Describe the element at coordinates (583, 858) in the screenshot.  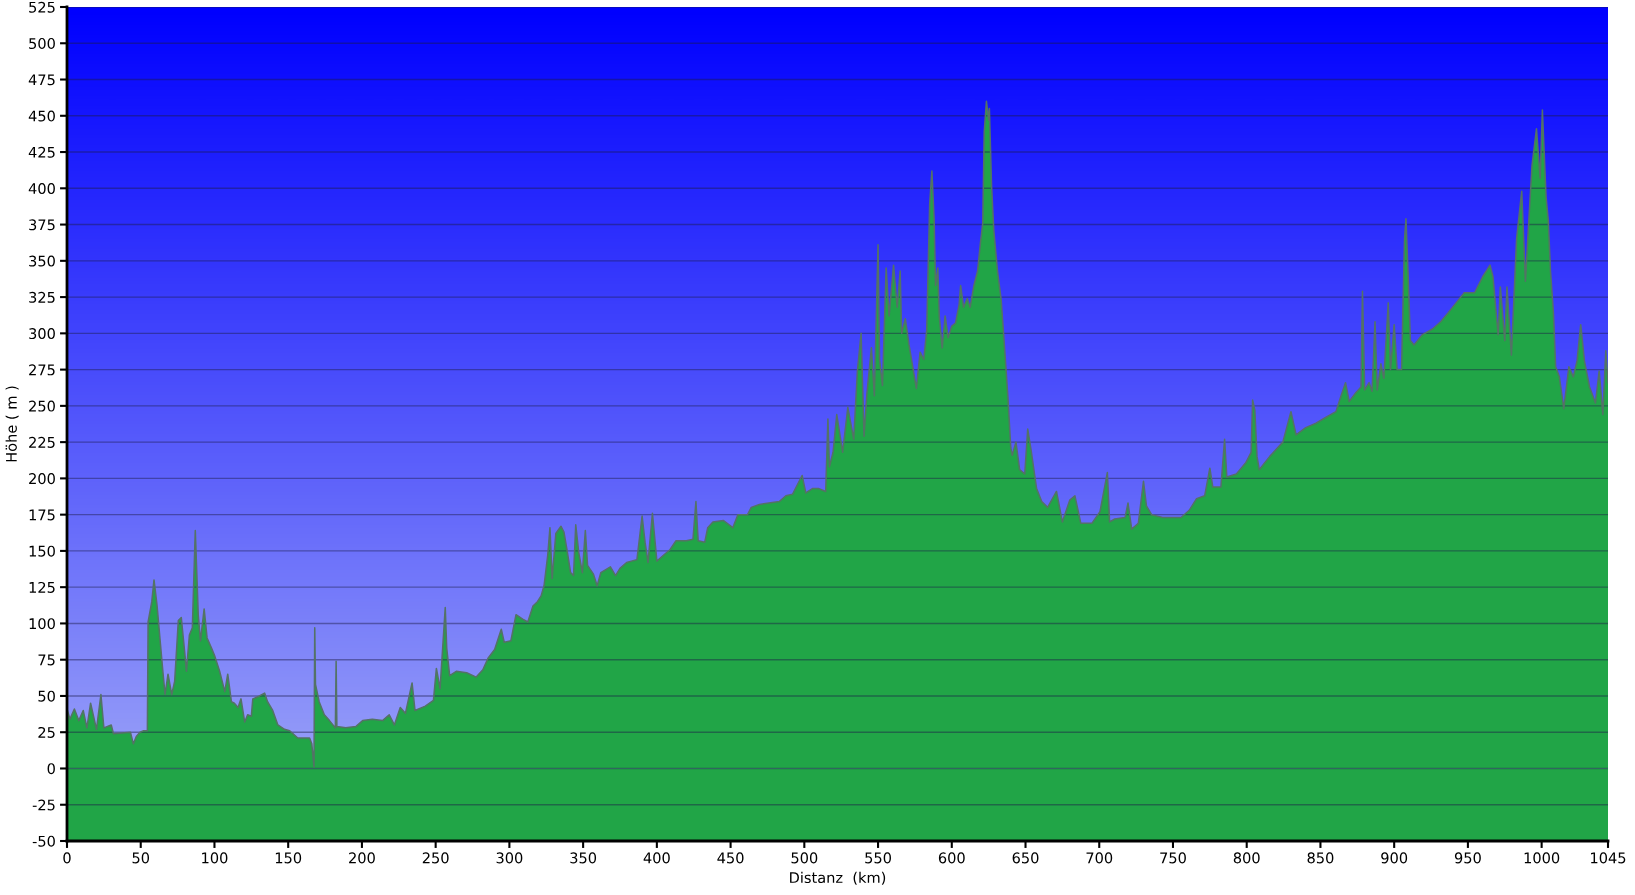
I see `x-tick-label: 350` at that location.